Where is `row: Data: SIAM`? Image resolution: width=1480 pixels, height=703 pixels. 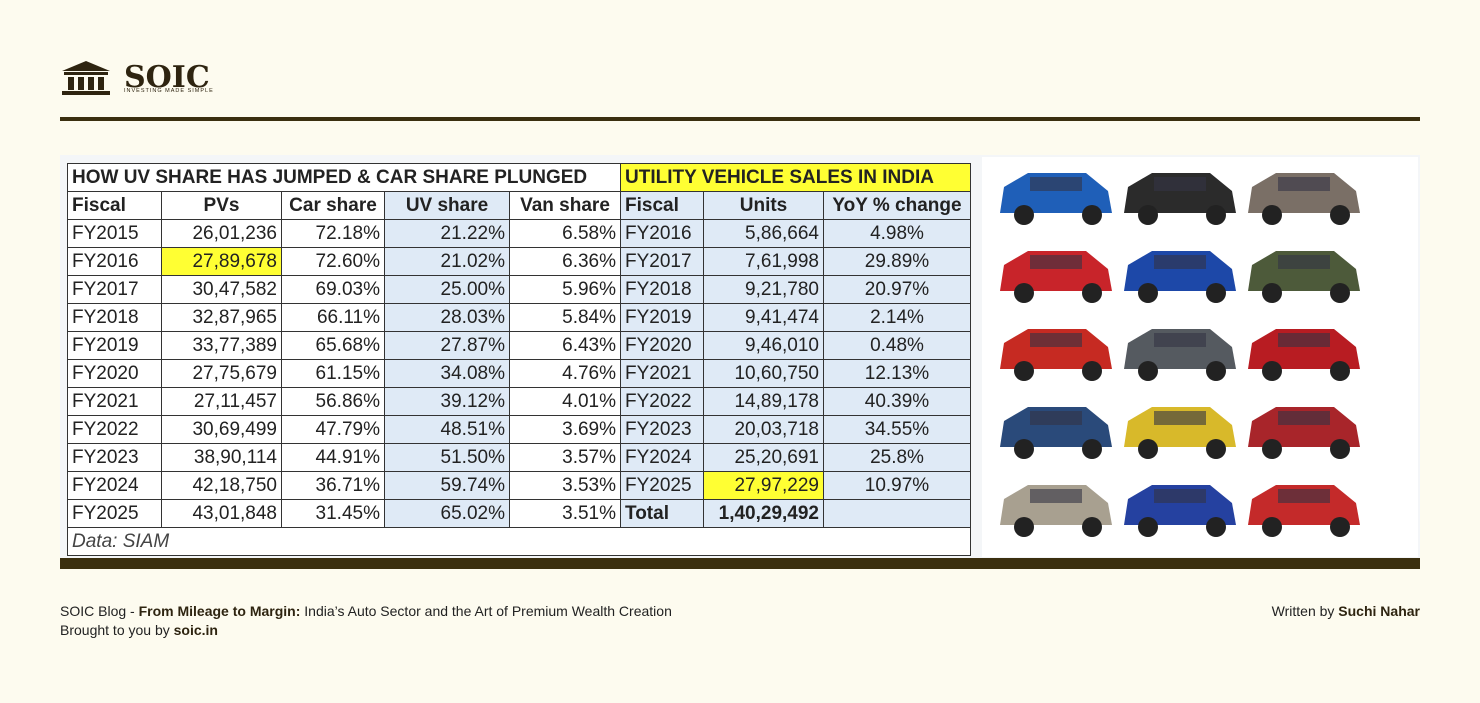
row: Data: SIAM is located at coordinates (519, 541).